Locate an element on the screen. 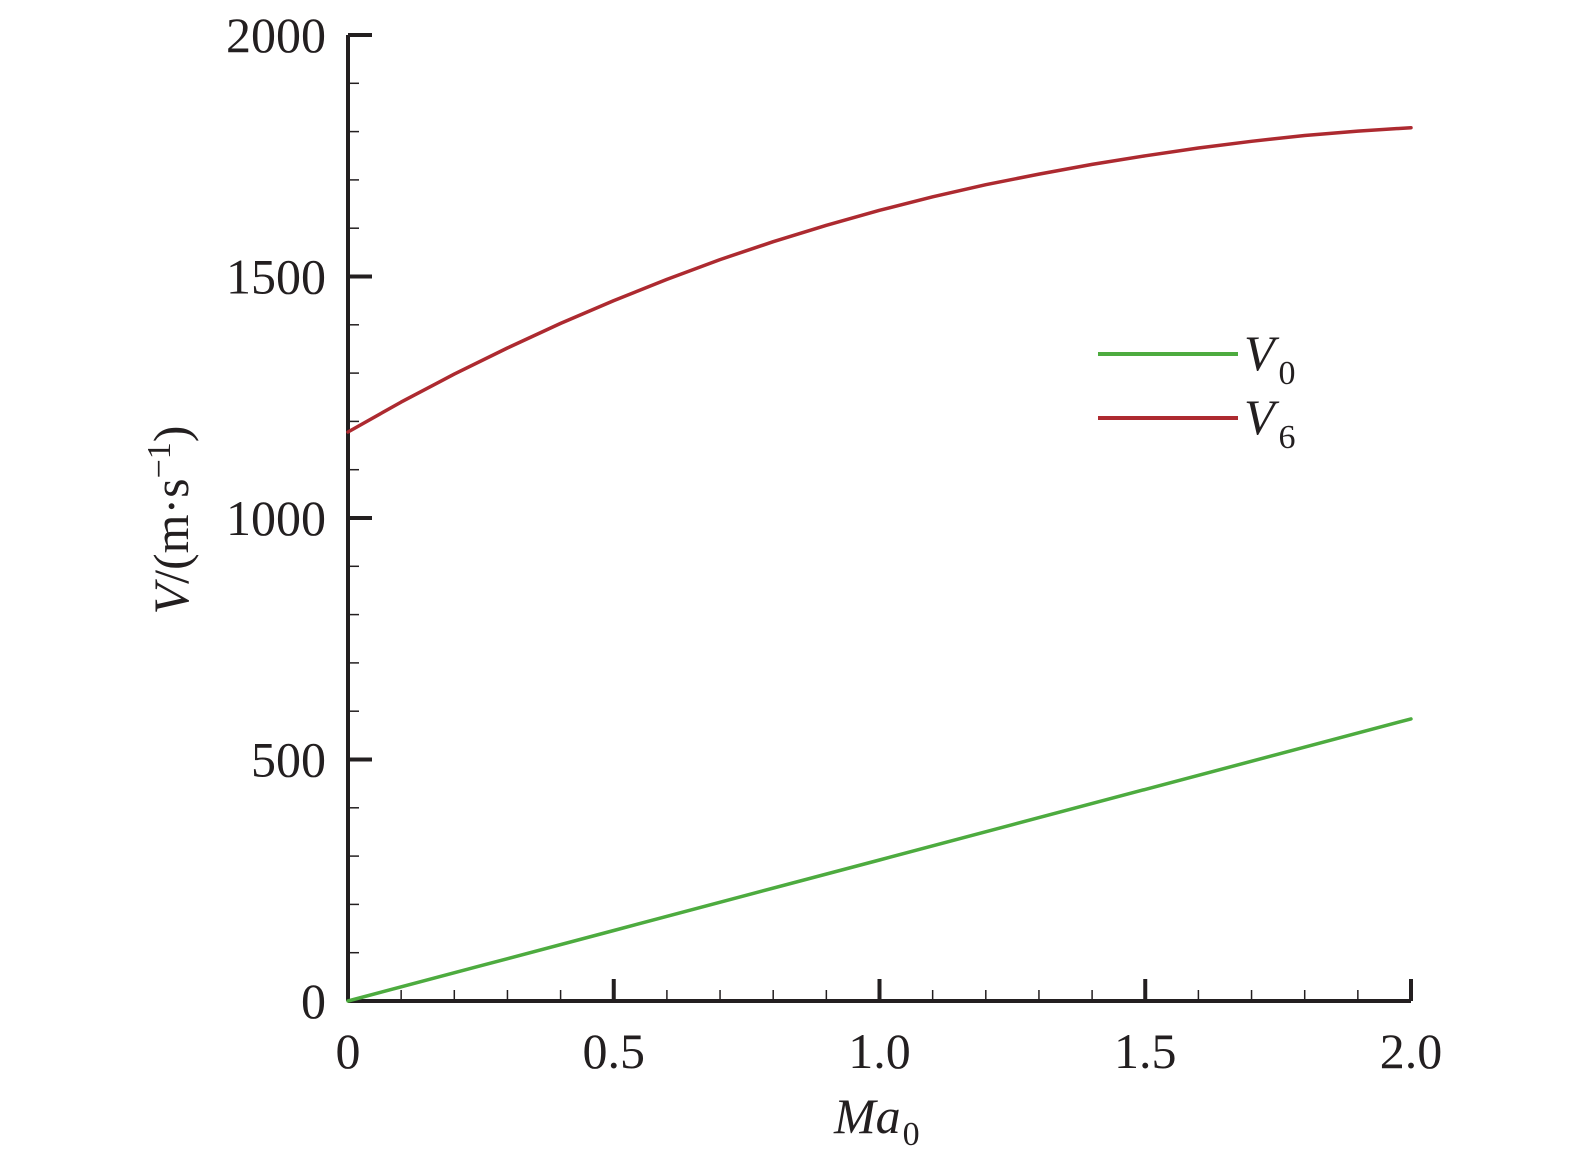  x-axis-title: Ma0 is located at coordinates (876, 1120).